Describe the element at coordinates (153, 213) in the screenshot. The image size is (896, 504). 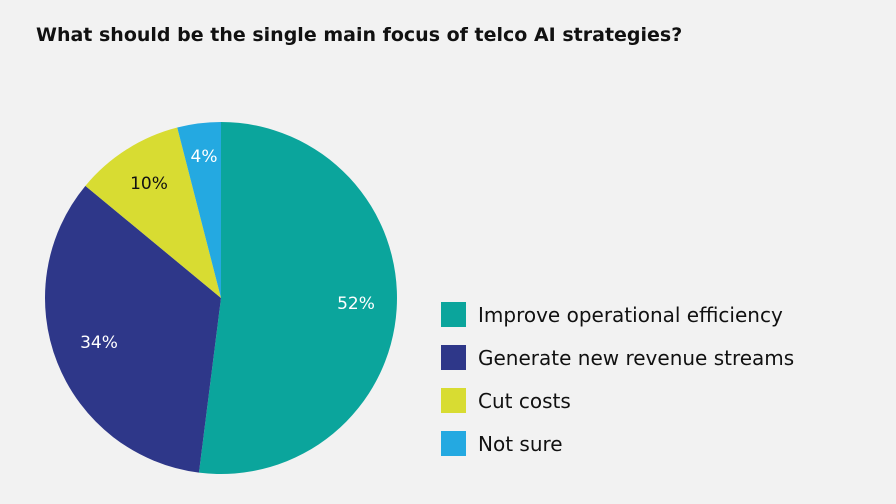
I see `pie-slice-cut-costs` at that location.